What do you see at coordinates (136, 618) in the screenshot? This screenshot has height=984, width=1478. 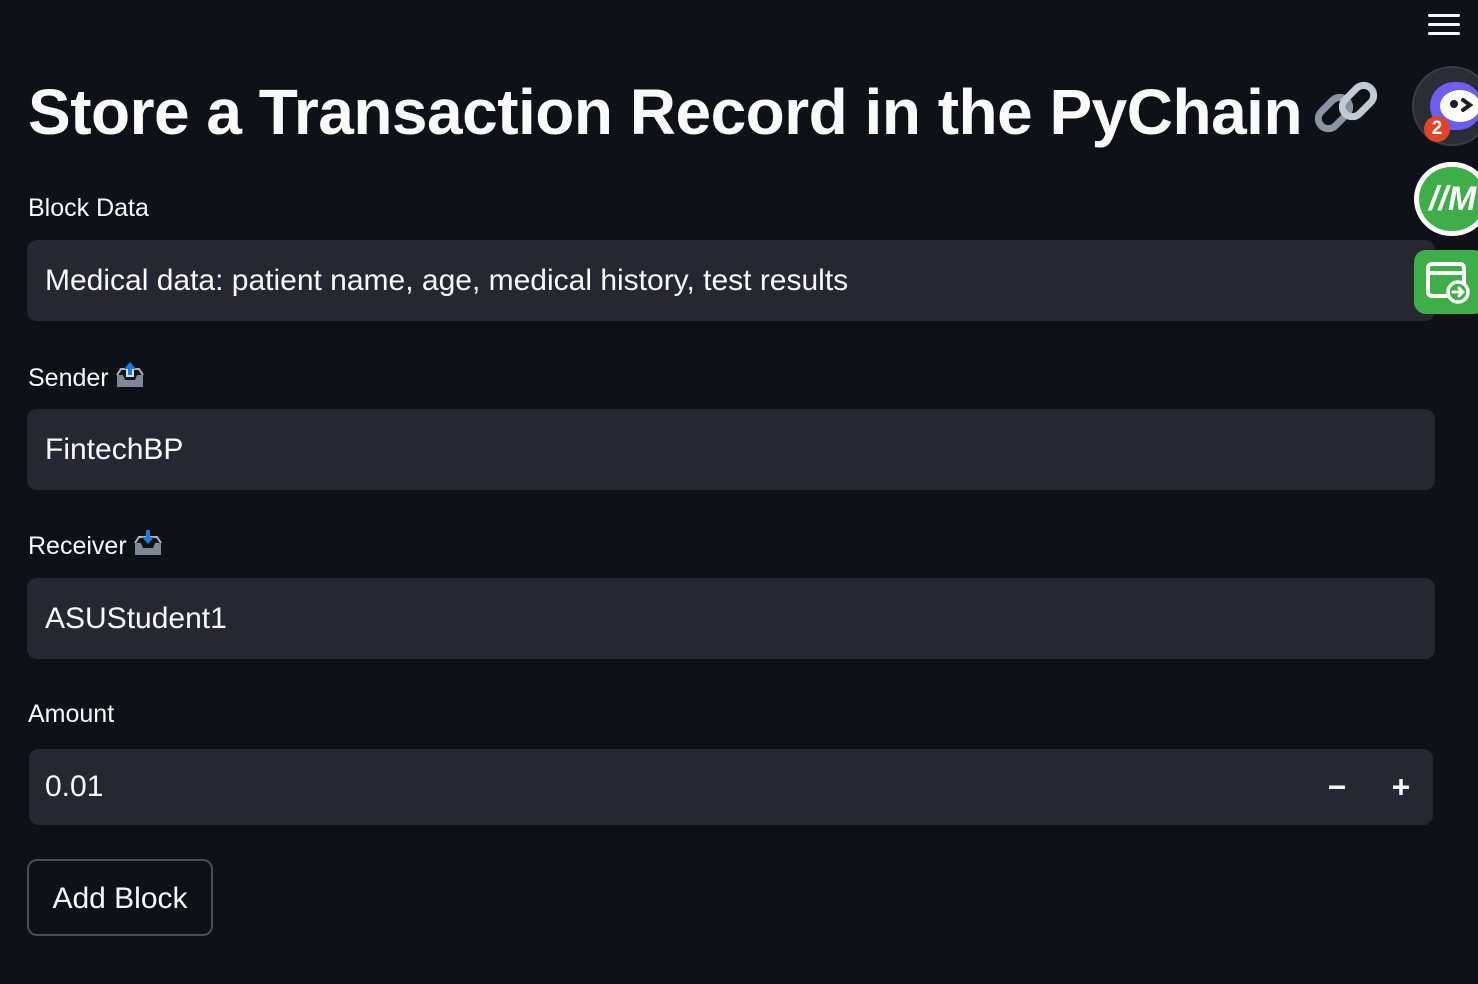 I see `receiver-value: ASUStudent1` at bounding box center [136, 618].